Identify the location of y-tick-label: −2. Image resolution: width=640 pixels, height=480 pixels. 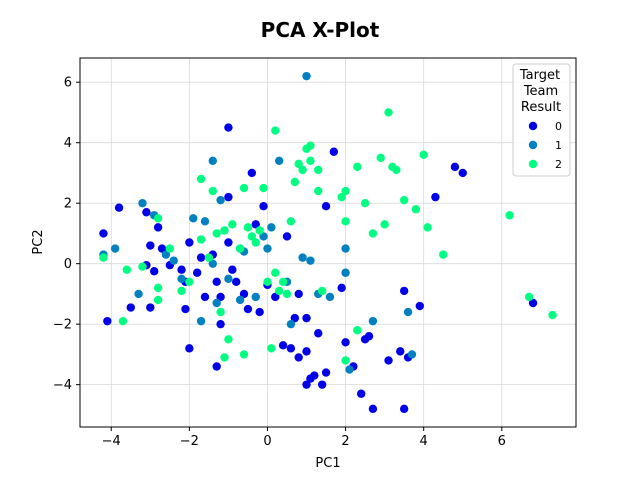
(62, 325).